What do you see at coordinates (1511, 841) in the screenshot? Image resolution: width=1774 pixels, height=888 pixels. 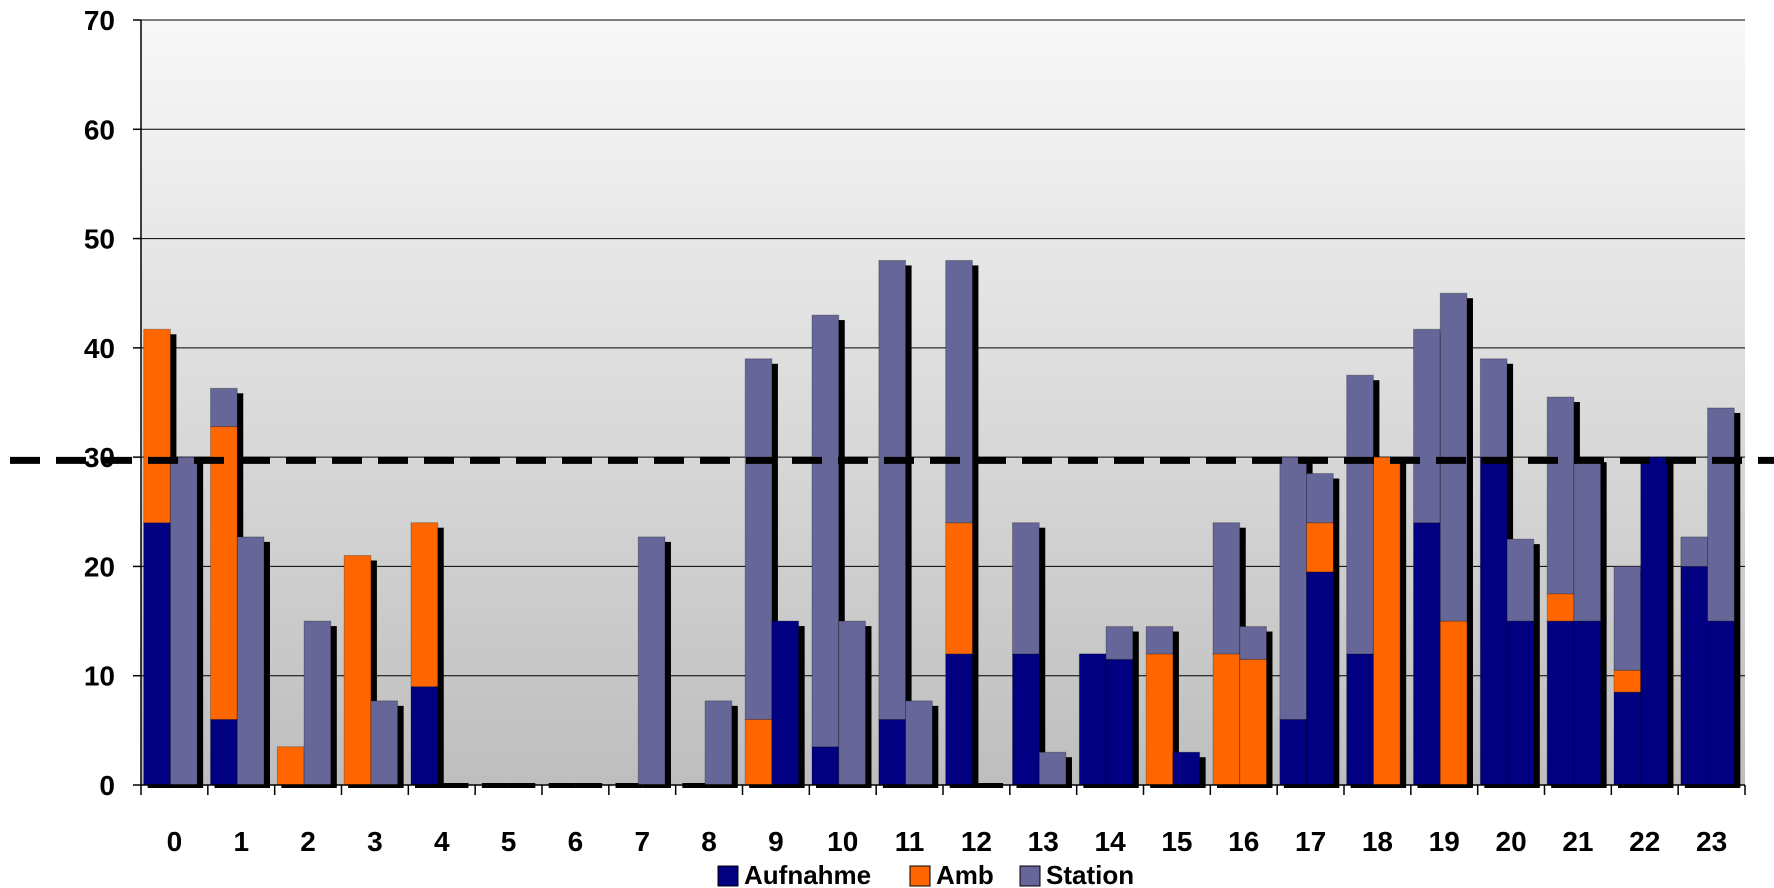 I see `x-tick-label: 20` at bounding box center [1511, 841].